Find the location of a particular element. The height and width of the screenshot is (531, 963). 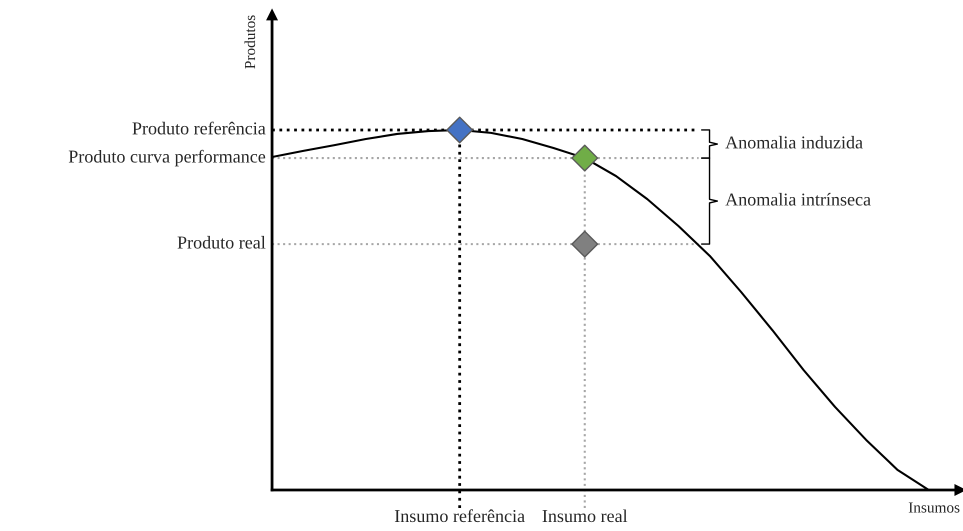

y-axis-title: Produtos is located at coordinates (250, 42).